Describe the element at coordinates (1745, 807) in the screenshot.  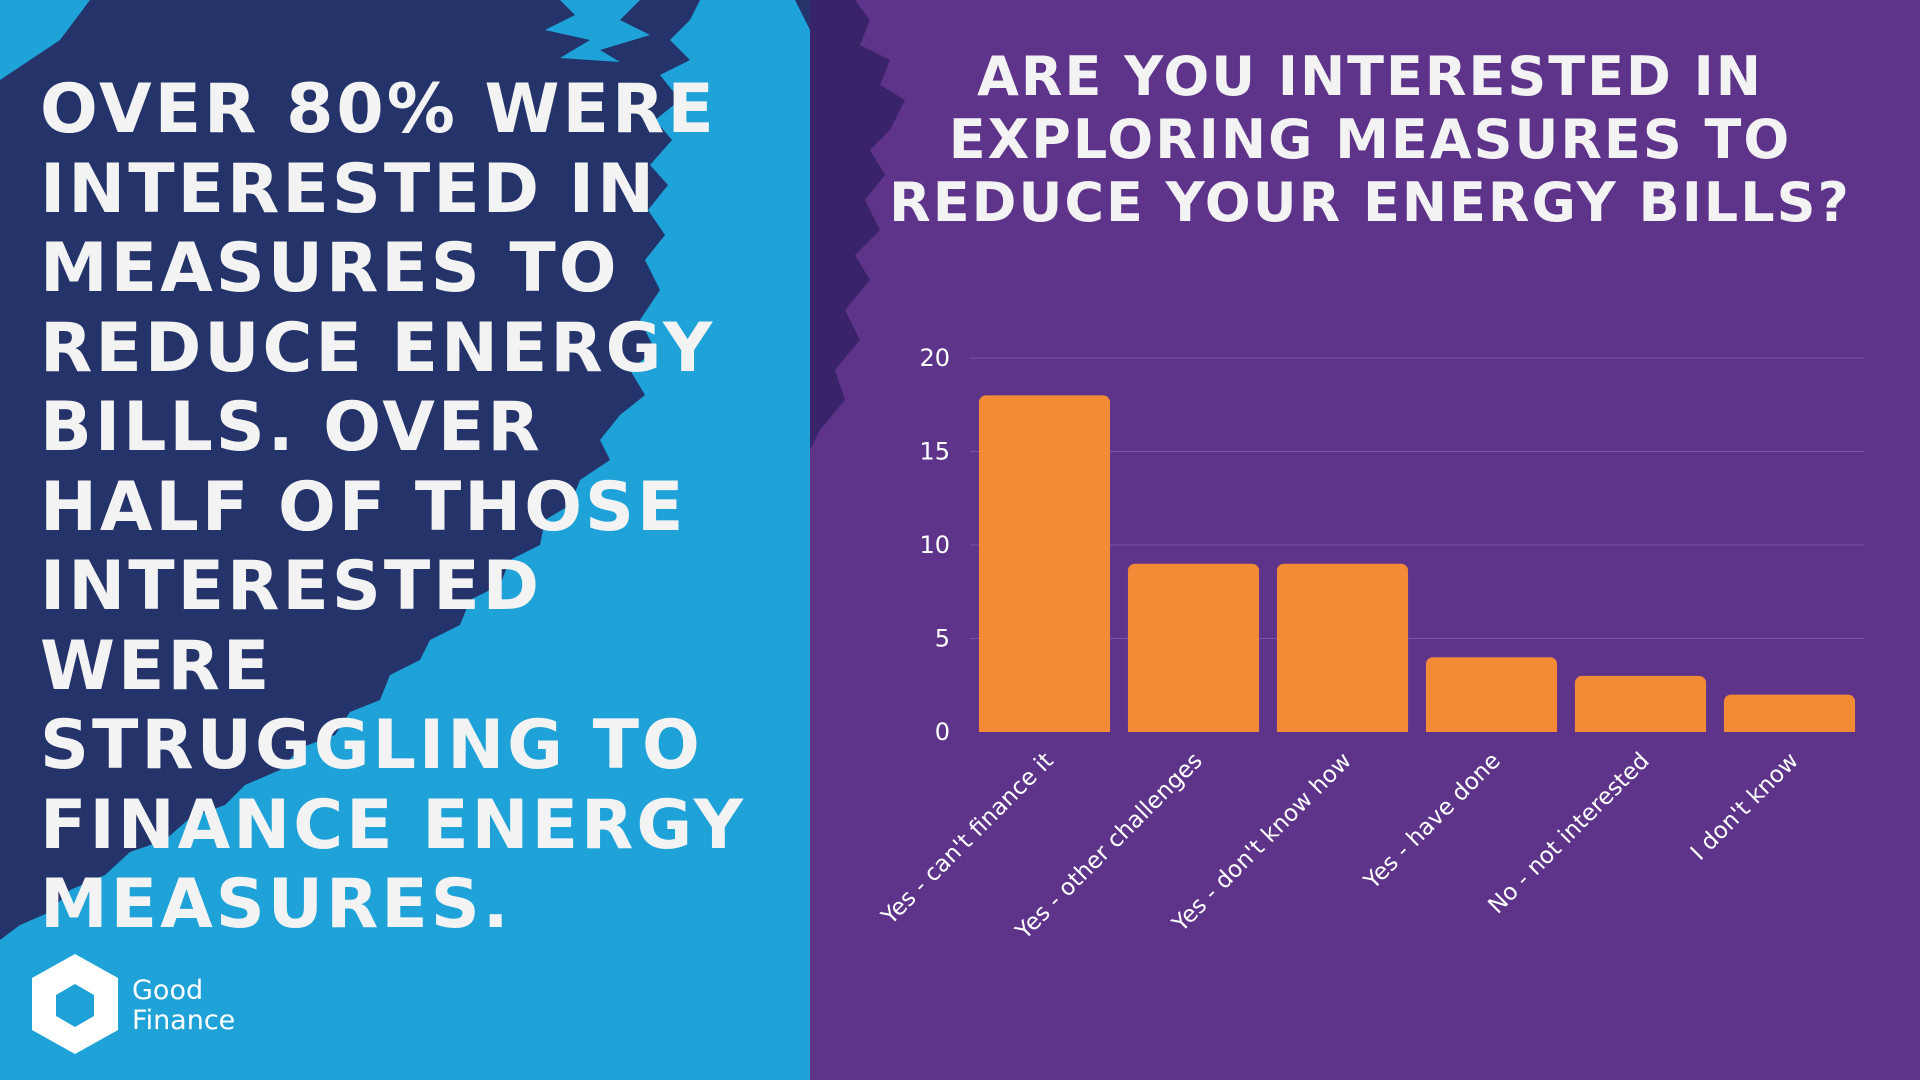
I see `x-tick-label: I don't know` at that location.